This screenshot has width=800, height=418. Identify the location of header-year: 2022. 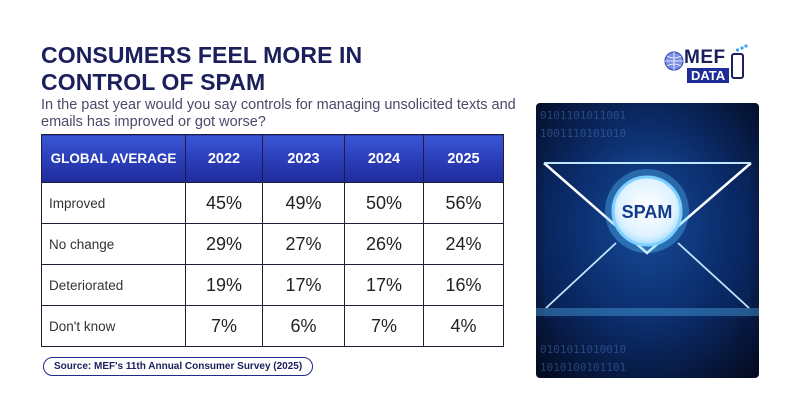
(224, 158).